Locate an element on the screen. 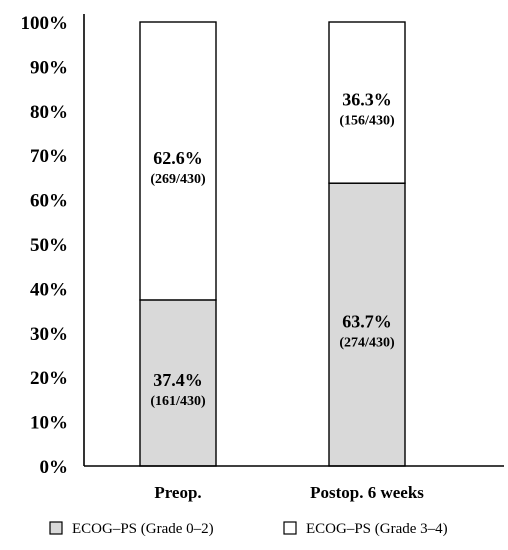  count-label: (161/430) is located at coordinates (178, 401).